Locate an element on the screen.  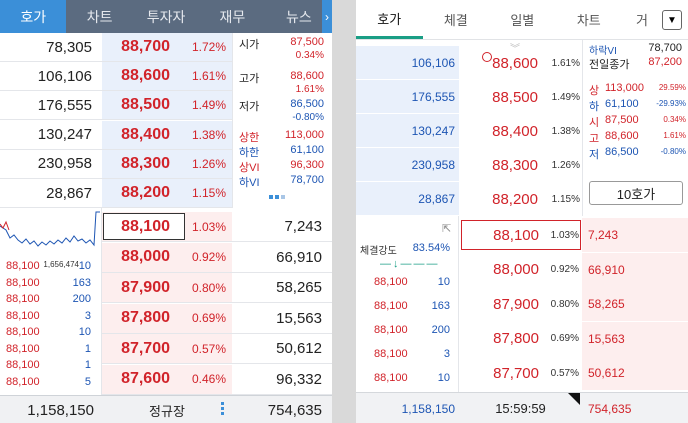
ask-pct: 1.15% is located at coordinates (208, 193).